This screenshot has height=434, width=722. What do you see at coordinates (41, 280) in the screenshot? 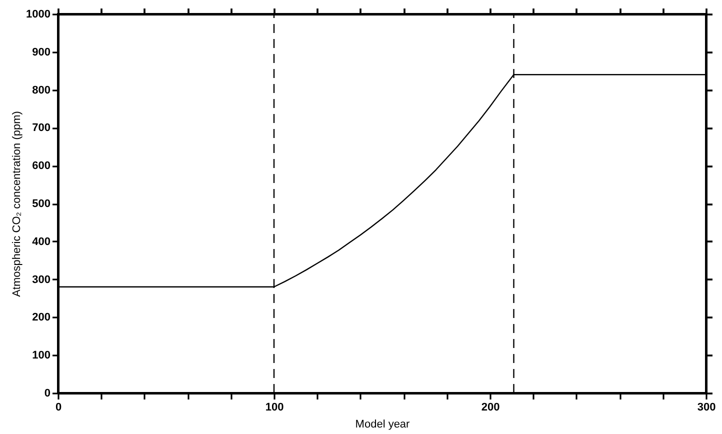
I see `y-tick-label: 300` at bounding box center [41, 280].